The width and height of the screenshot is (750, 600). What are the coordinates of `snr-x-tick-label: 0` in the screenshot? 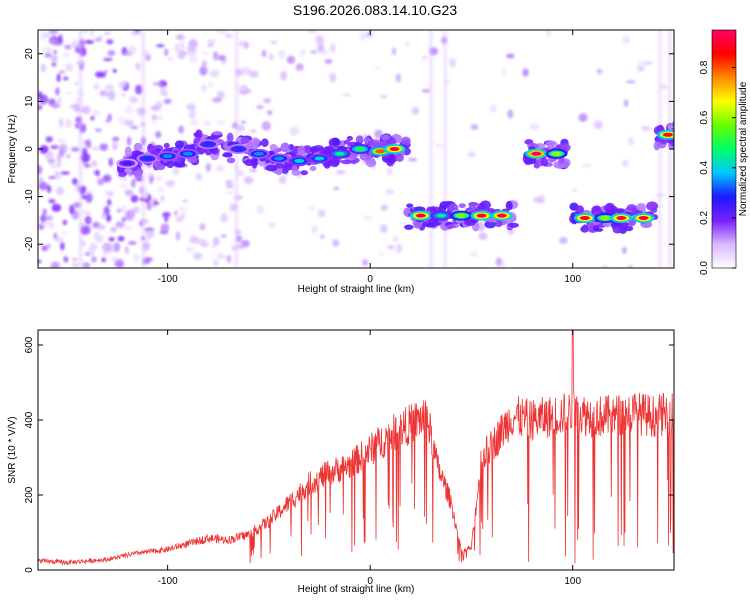 It's located at (370, 581).